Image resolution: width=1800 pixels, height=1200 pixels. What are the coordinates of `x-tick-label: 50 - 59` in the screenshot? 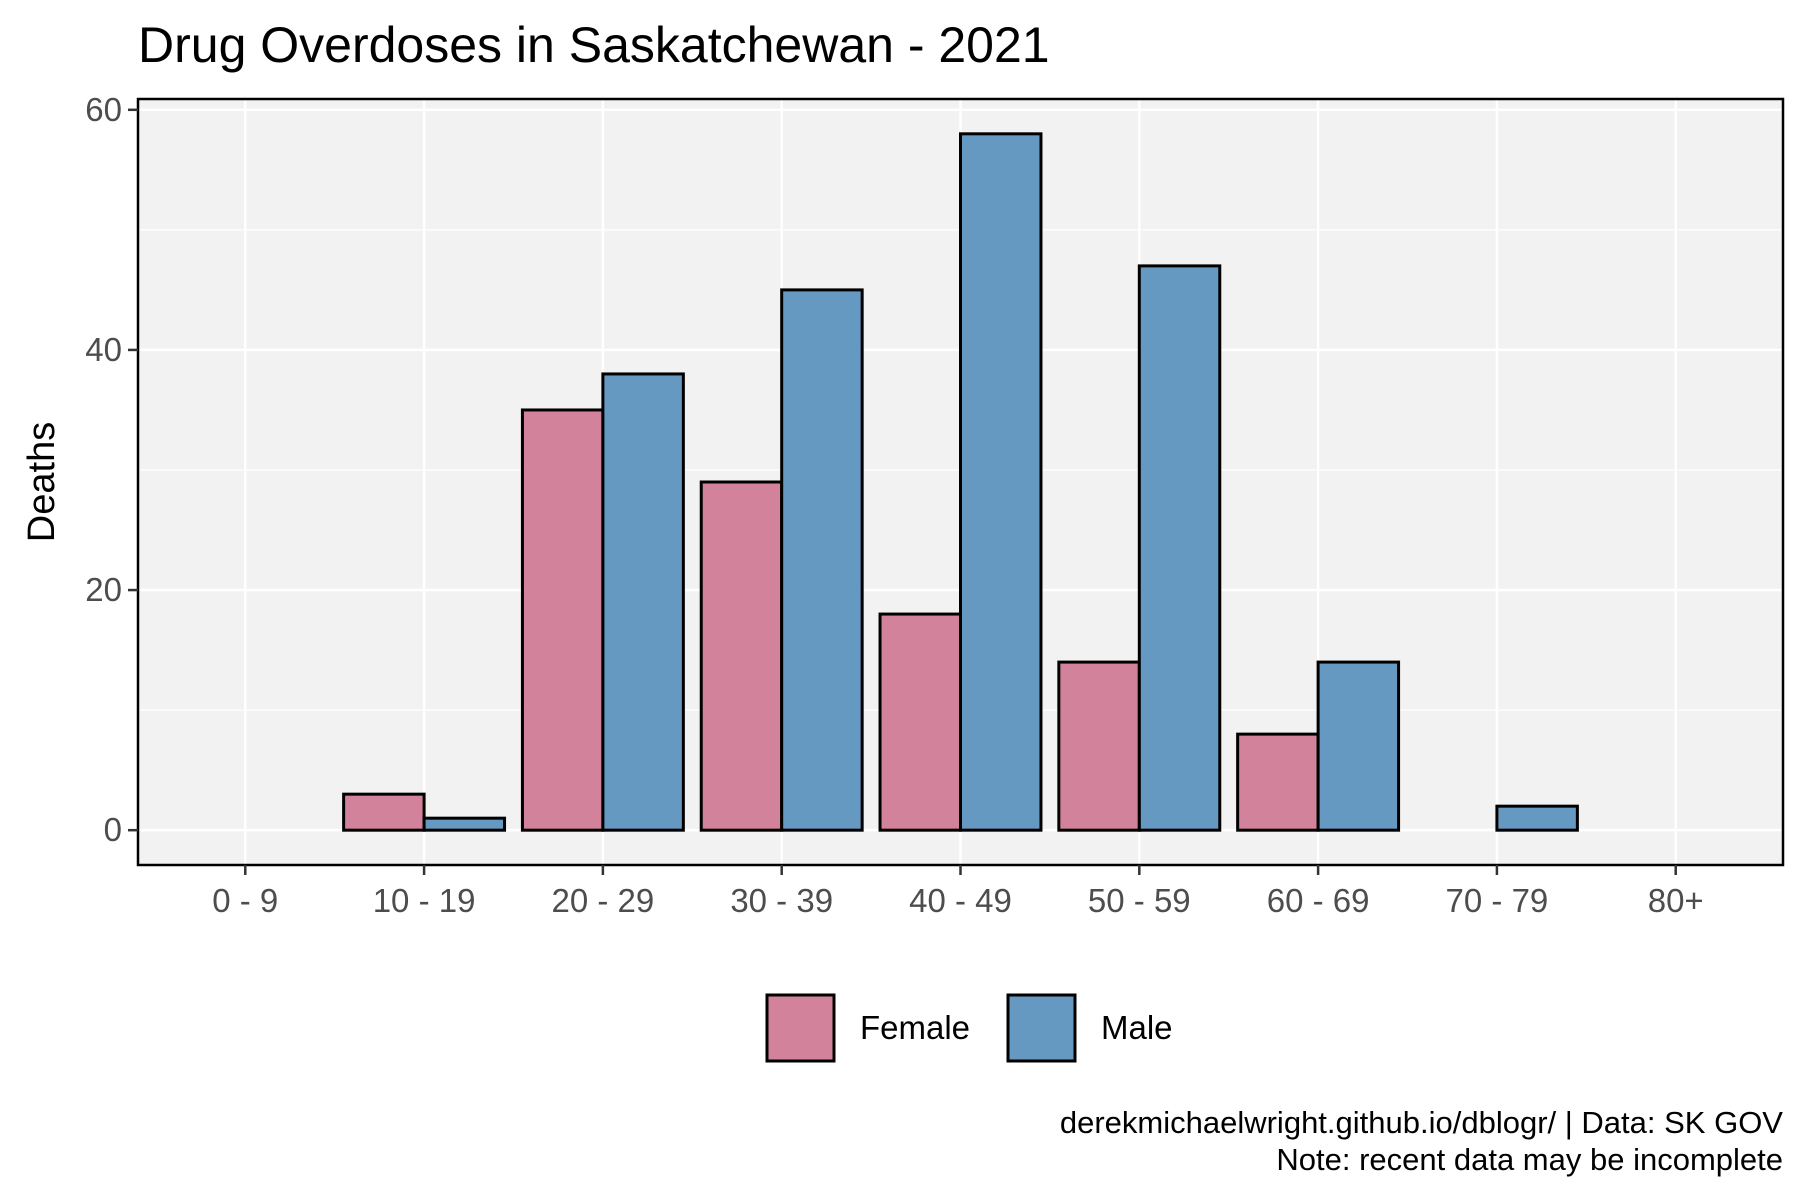 It's located at (1139, 900).